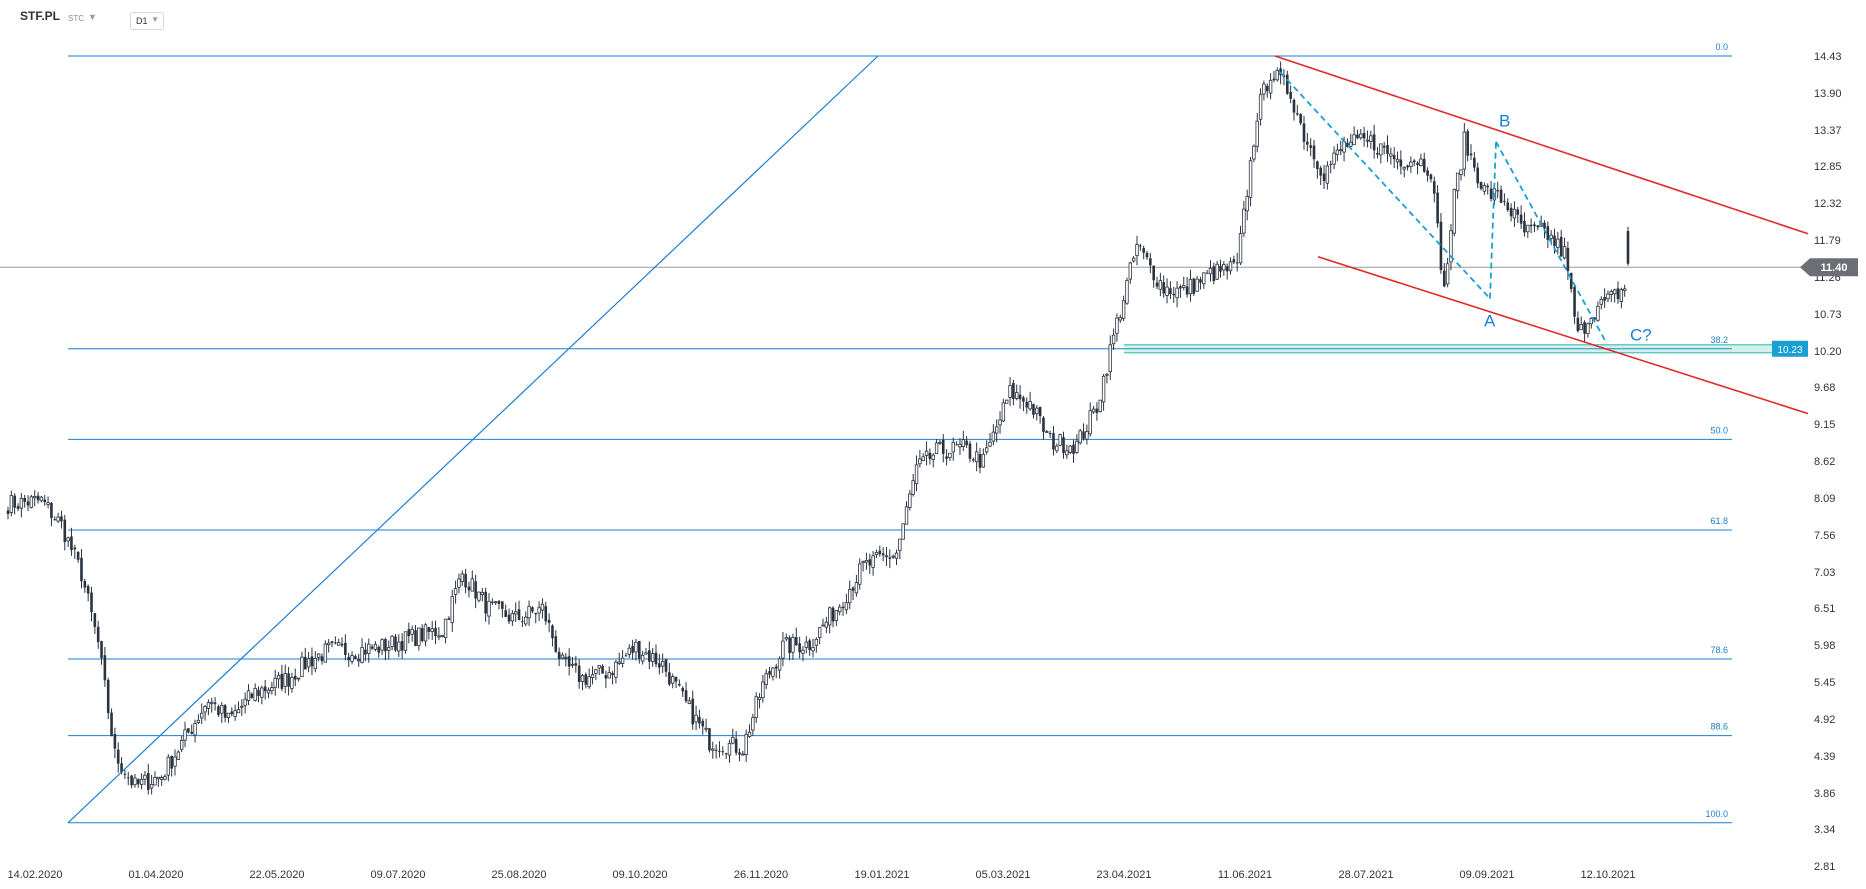 The width and height of the screenshot is (1866, 889). Describe the element at coordinates (1824, 867) in the screenshot. I see `y-tick-label: 2.81` at that location.